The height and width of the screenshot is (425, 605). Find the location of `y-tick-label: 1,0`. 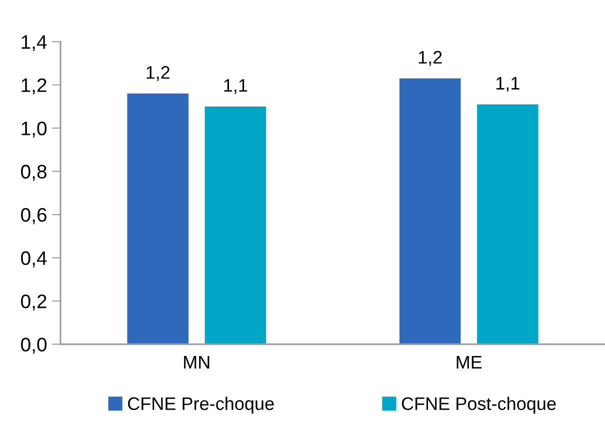

y-tick-label: 1,0 is located at coordinates (34, 130).